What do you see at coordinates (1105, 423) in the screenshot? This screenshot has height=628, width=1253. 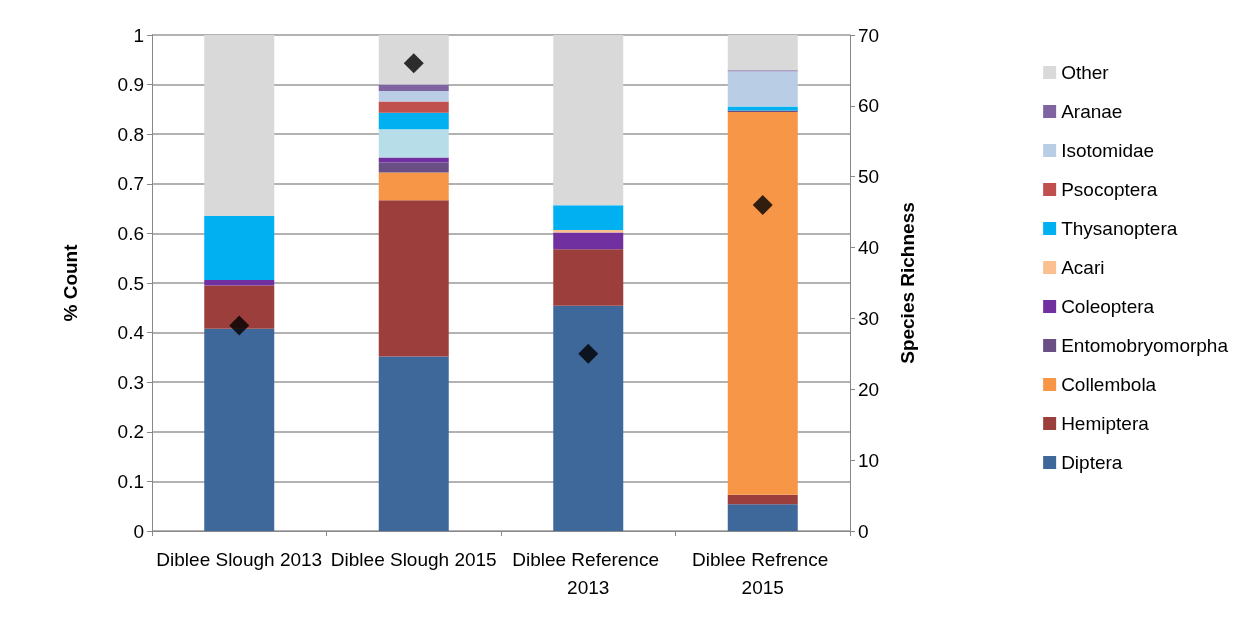 I see `legend-label: Hemiptera` at bounding box center [1105, 423].